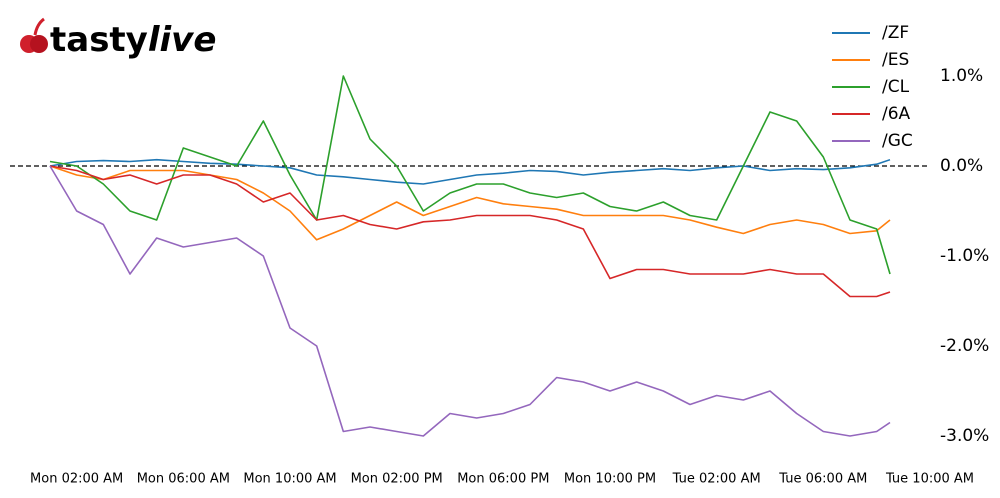  I want to click on logo-stem, so click(39, 26).